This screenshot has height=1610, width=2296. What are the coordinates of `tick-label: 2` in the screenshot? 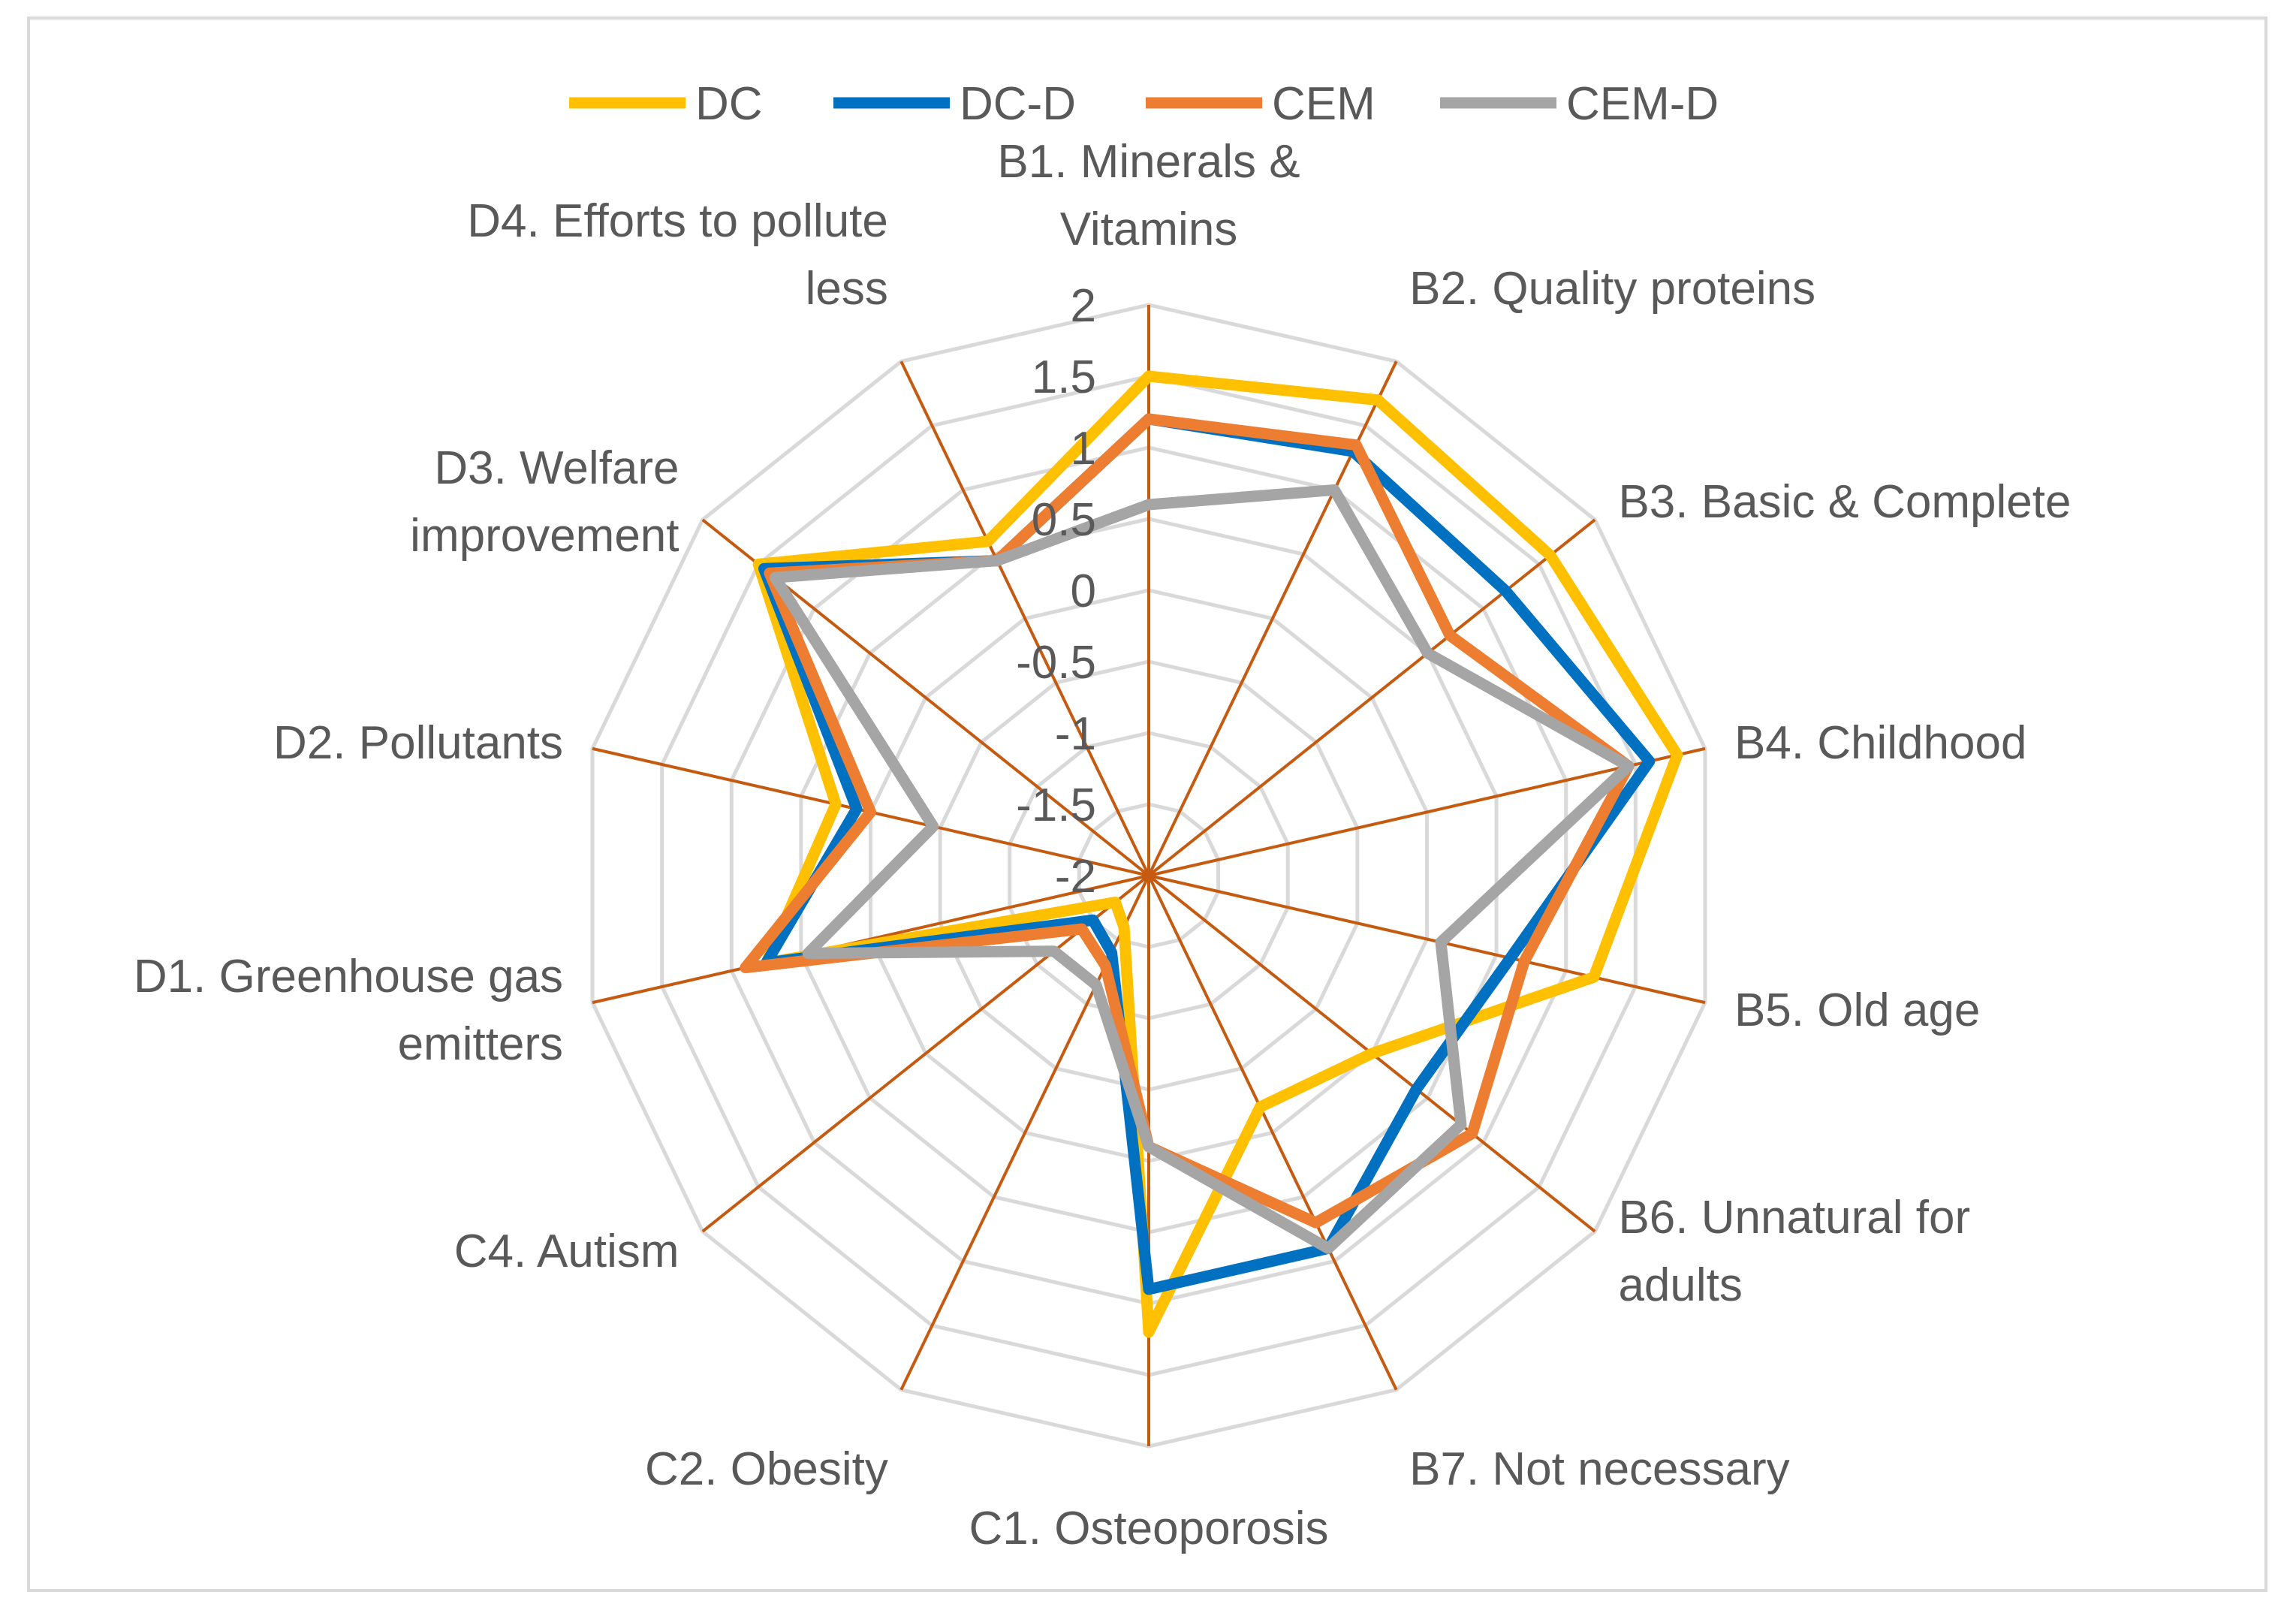 It's located at (1083, 306).